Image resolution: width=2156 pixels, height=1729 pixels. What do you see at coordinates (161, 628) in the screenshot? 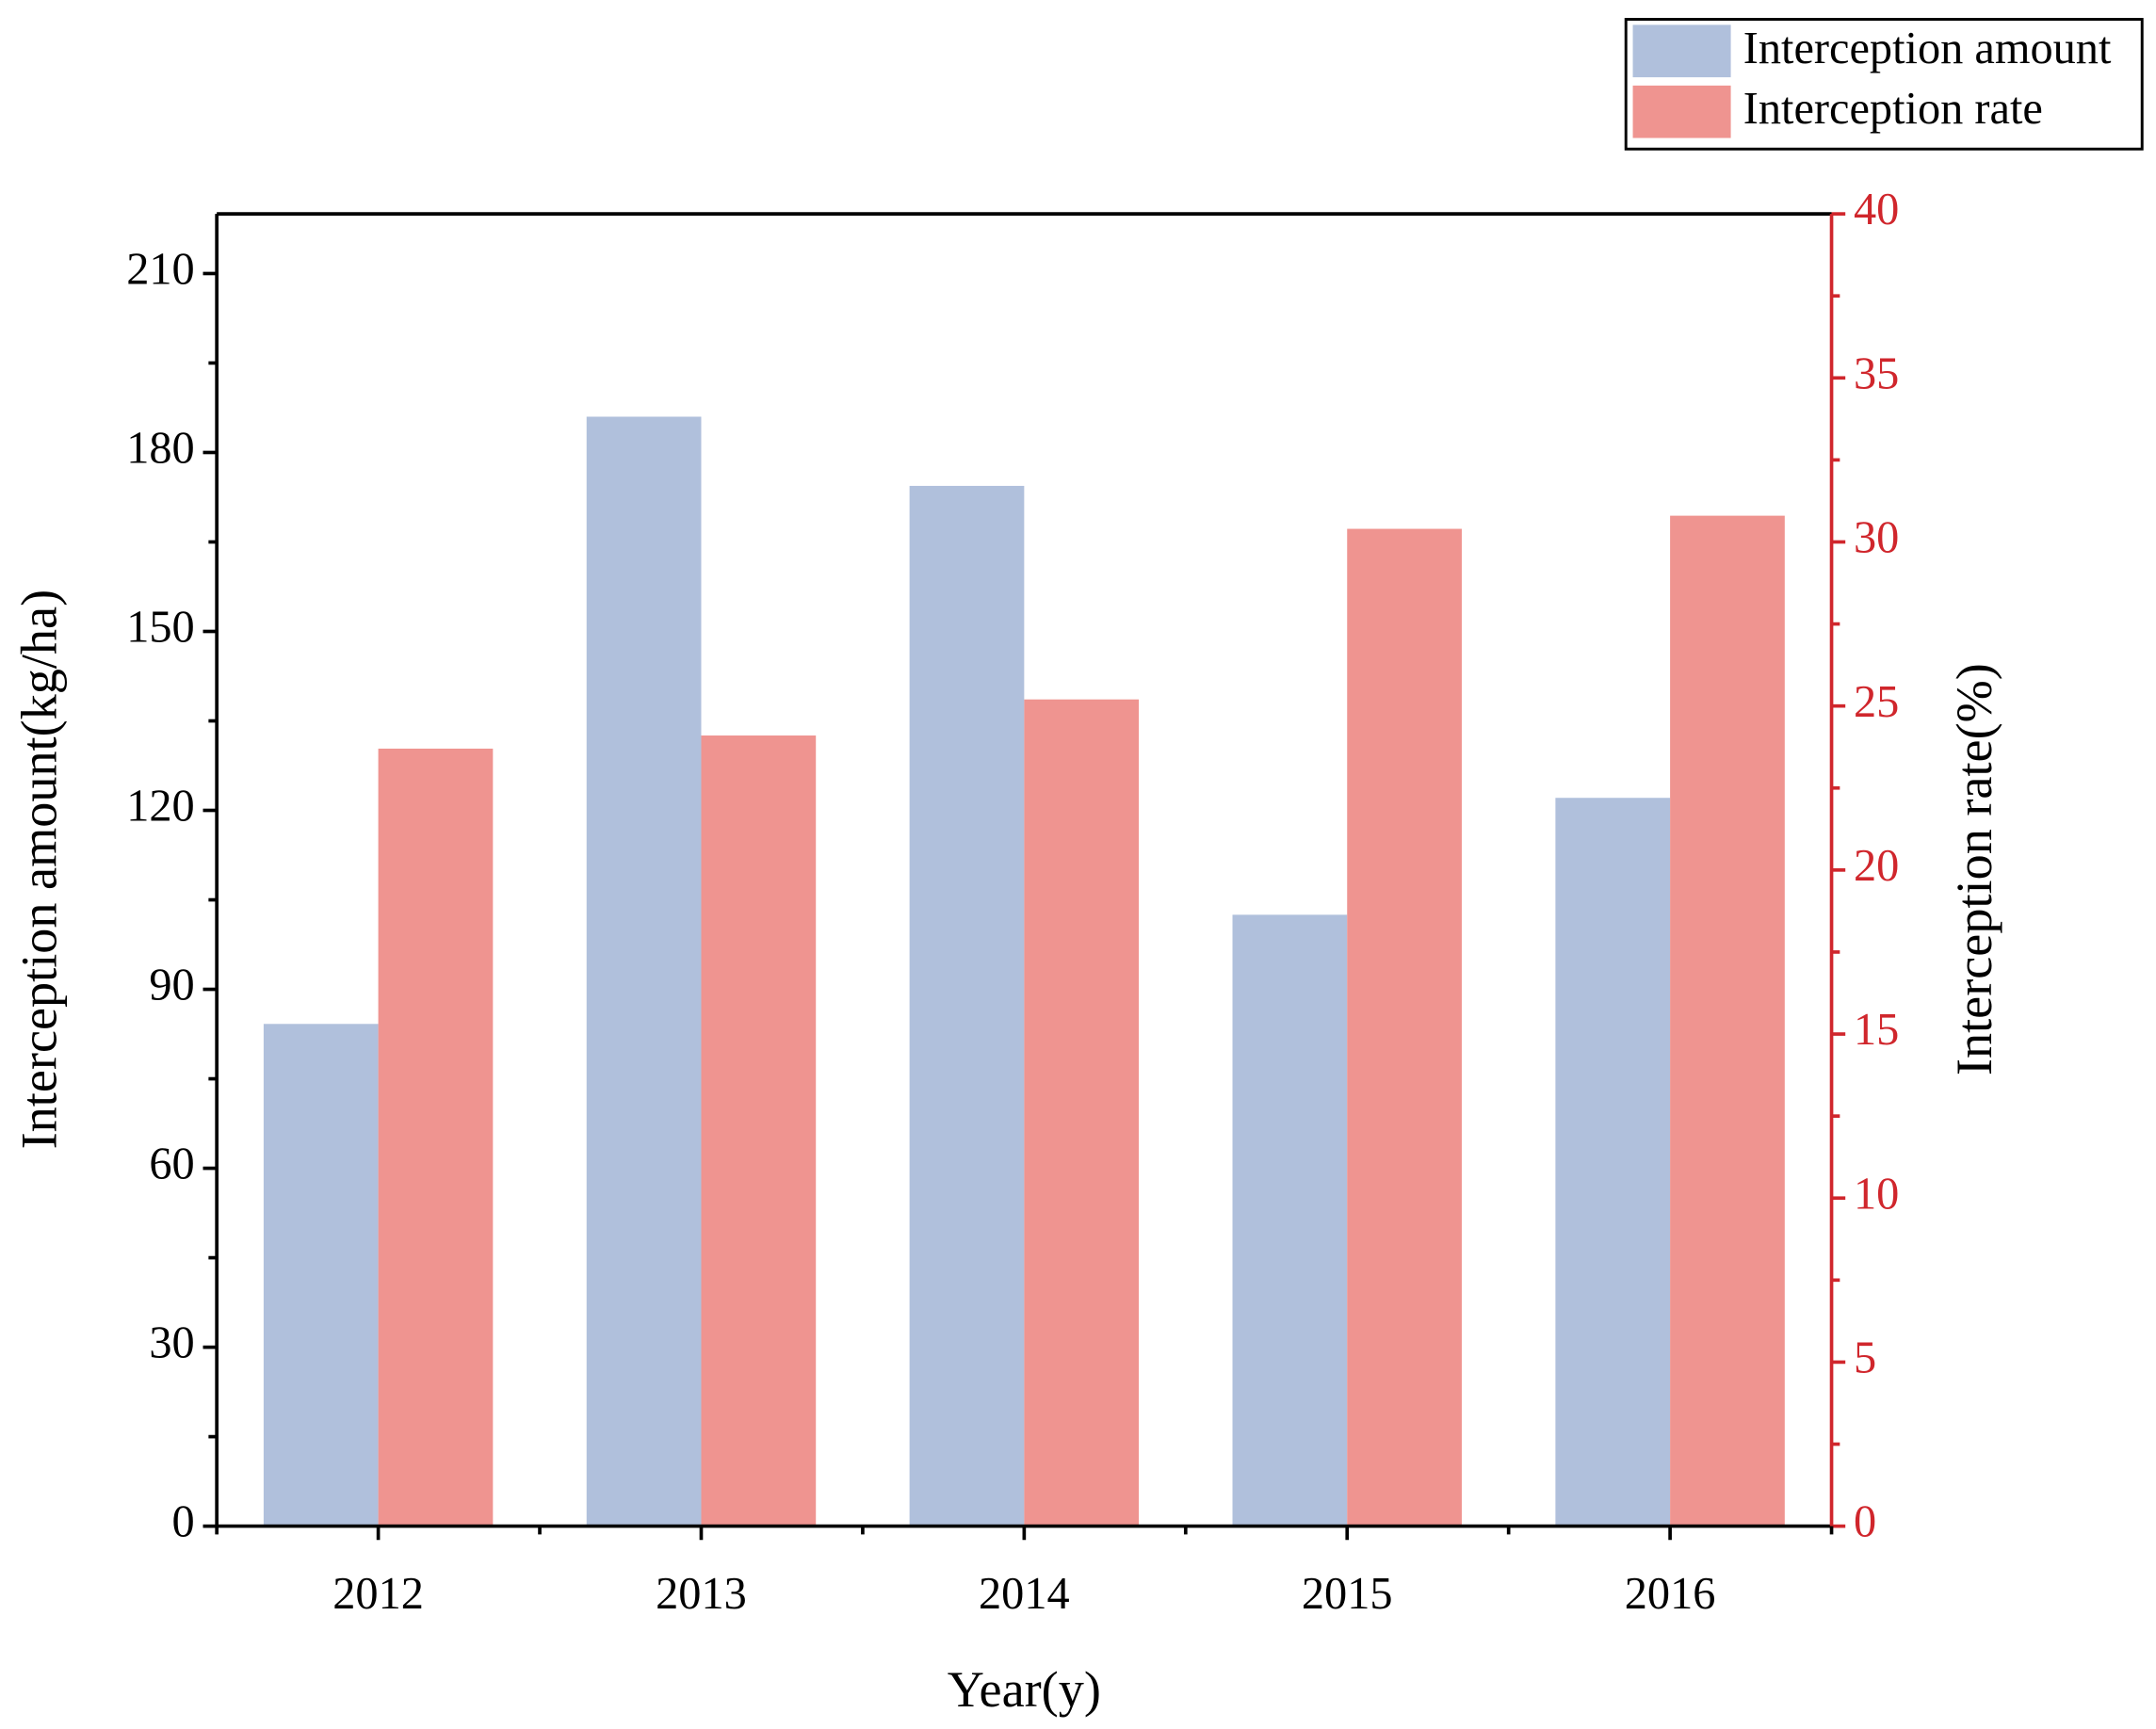
I see `y-tick-label: 150` at bounding box center [161, 628].